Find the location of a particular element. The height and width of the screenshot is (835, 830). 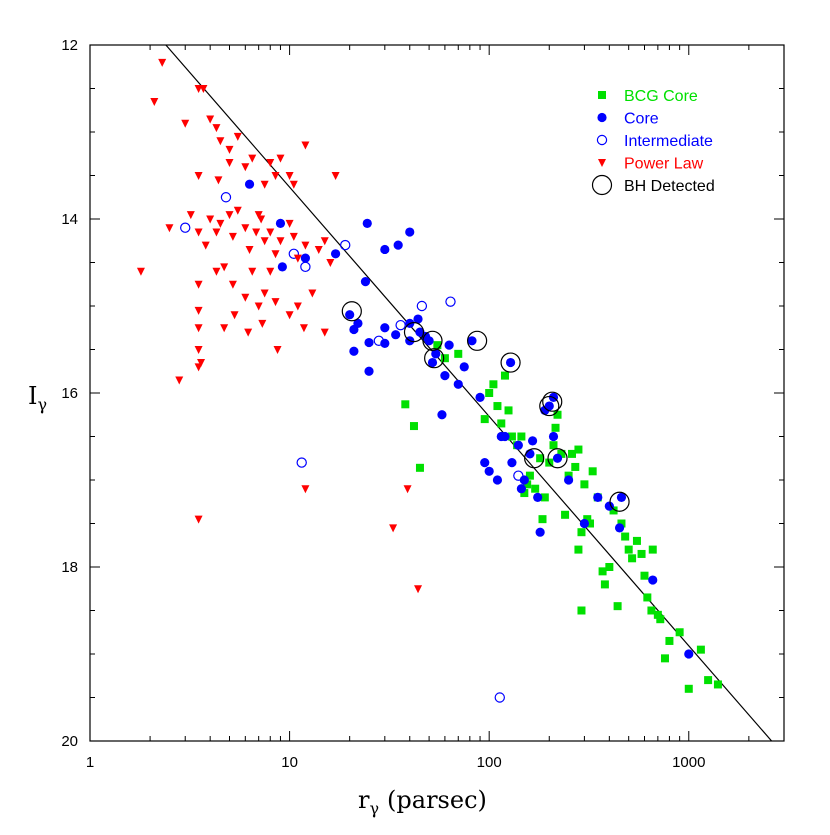

legend-item-power-law: Power Law is located at coordinates (651, 164).